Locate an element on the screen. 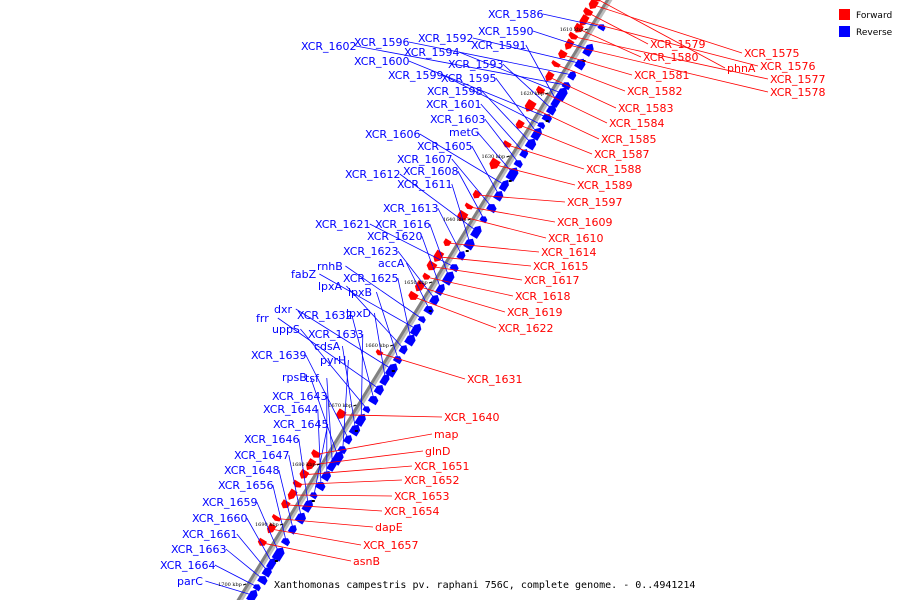  reverse-gene-label-xcr-1613: XCR_1613 is located at coordinates (411, 208).